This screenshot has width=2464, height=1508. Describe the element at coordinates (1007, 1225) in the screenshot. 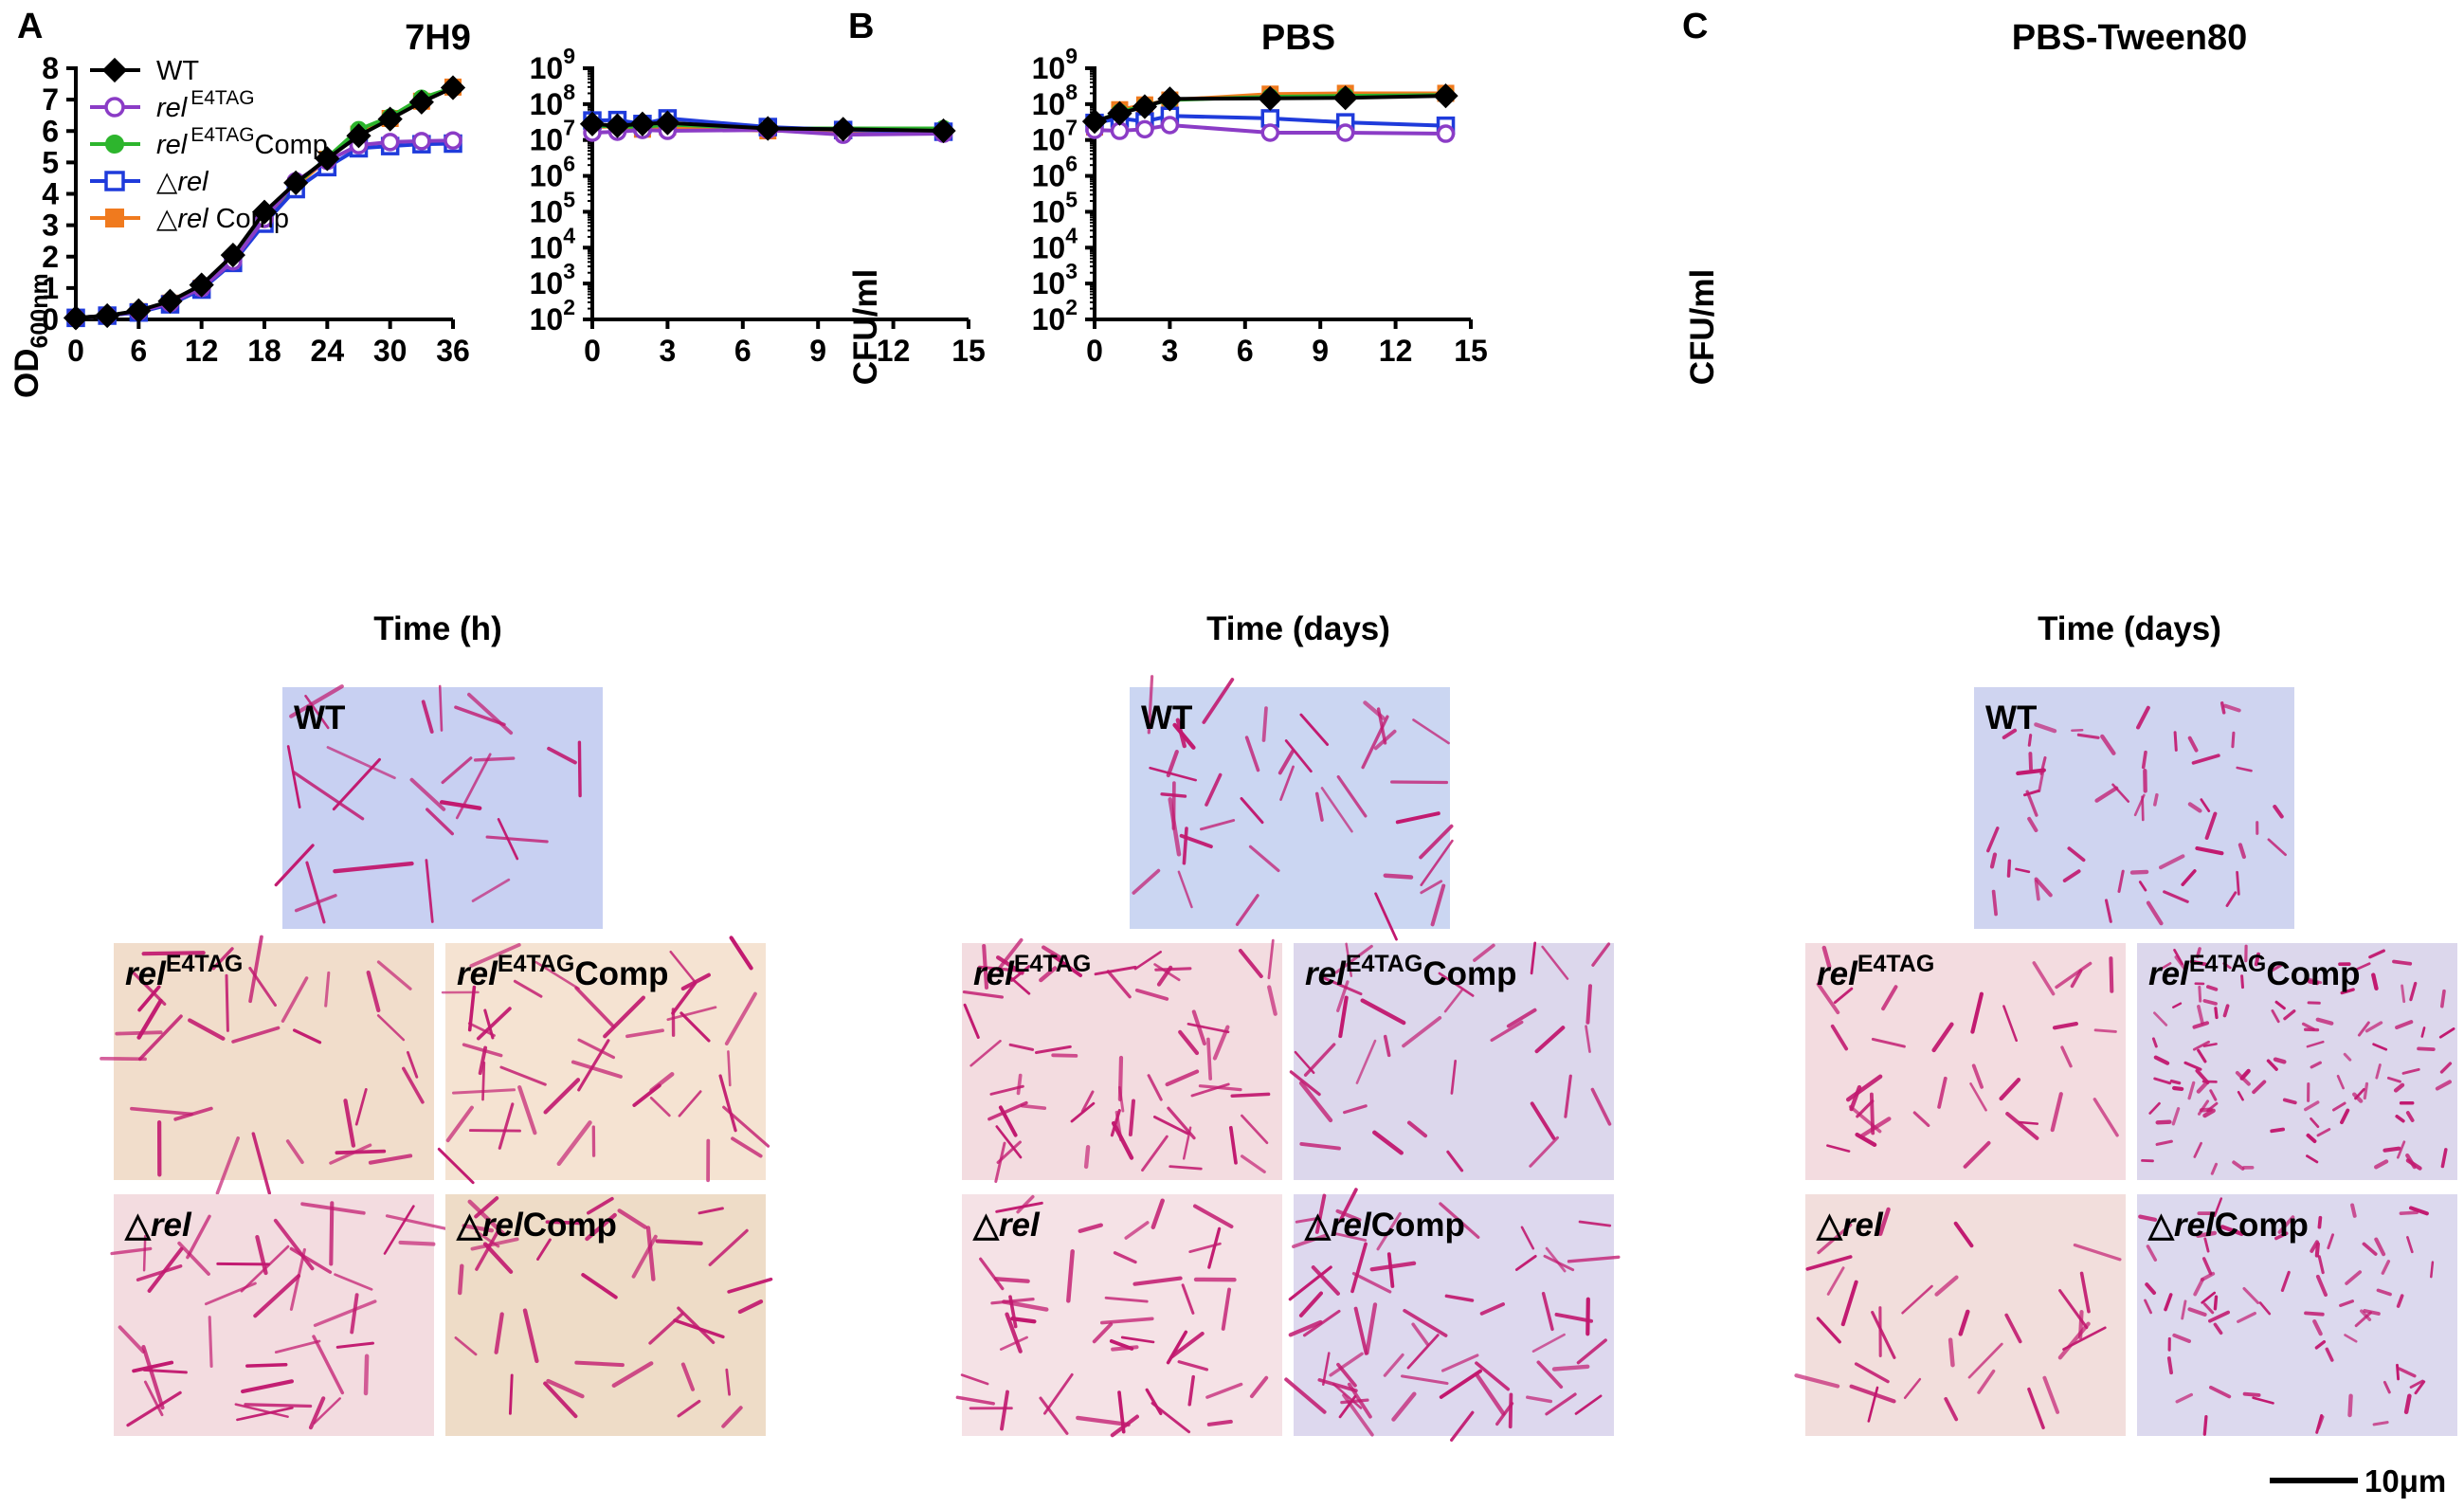

I see `micrograph-b-drel-label: △rel` at that location.